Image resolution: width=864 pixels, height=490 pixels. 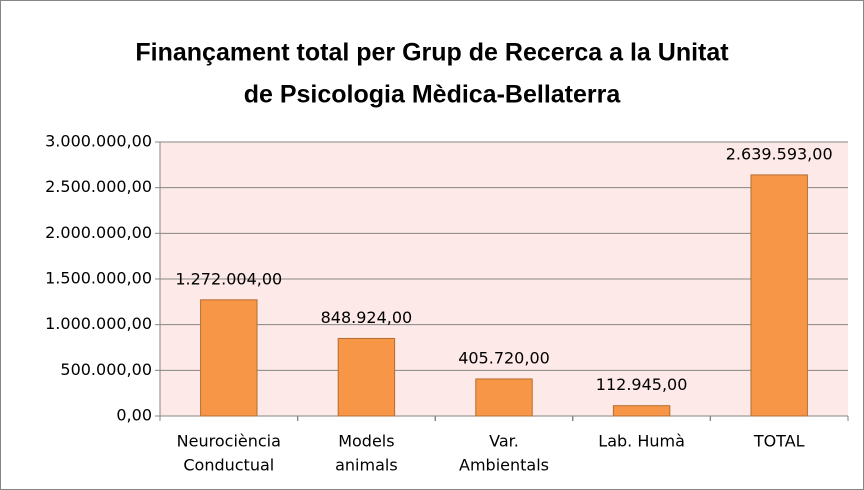 I want to click on y-tick-label: 500.000,00, so click(x=106, y=369).